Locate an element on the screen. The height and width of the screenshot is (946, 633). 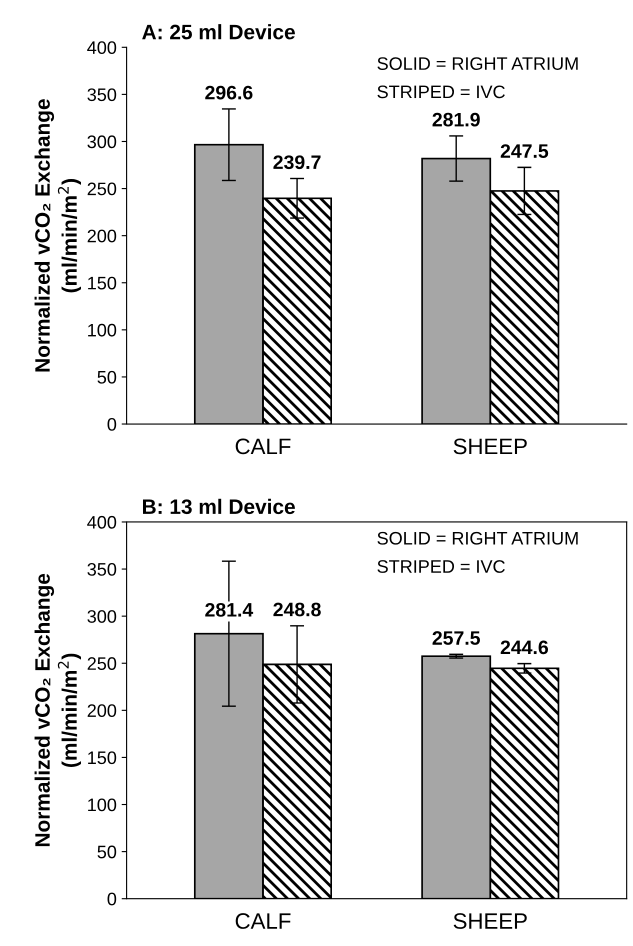
data-label: 257.5 is located at coordinates (456, 638).